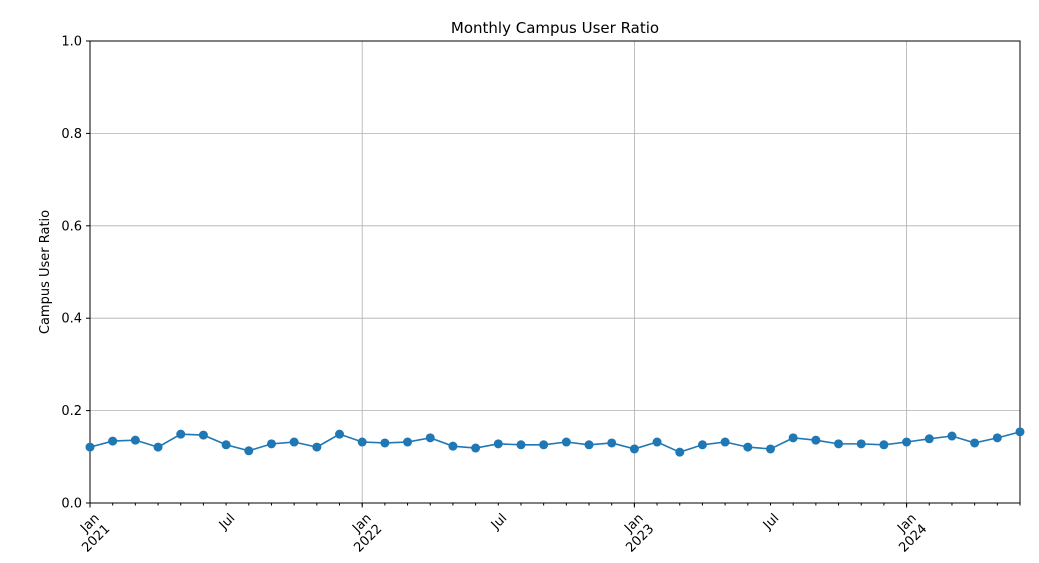 The height and width of the screenshot is (563, 1039). Describe the element at coordinates (71, 42) in the screenshot. I see `y-tick-label: 1.0` at that location.